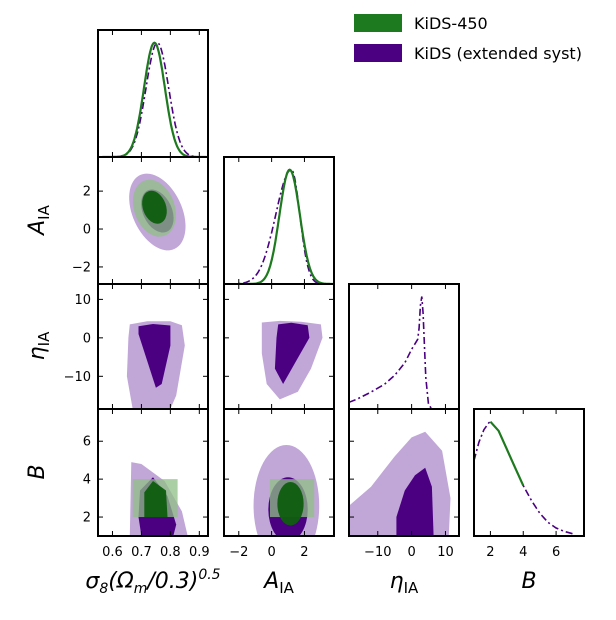  I want to click on xtick-label-eta: 10, so click(445, 552).